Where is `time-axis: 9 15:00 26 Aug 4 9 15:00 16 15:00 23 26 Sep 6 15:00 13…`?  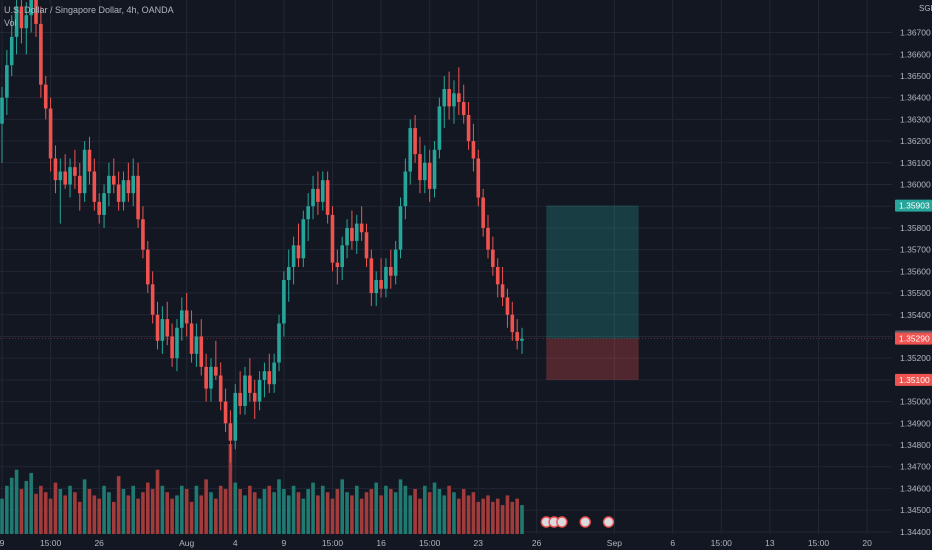
time-axis: 9 15:00 26 Aug 4 9 15:00 16 15:00 23 26 Sep 6 15:00 13… is located at coordinates (446, 542).